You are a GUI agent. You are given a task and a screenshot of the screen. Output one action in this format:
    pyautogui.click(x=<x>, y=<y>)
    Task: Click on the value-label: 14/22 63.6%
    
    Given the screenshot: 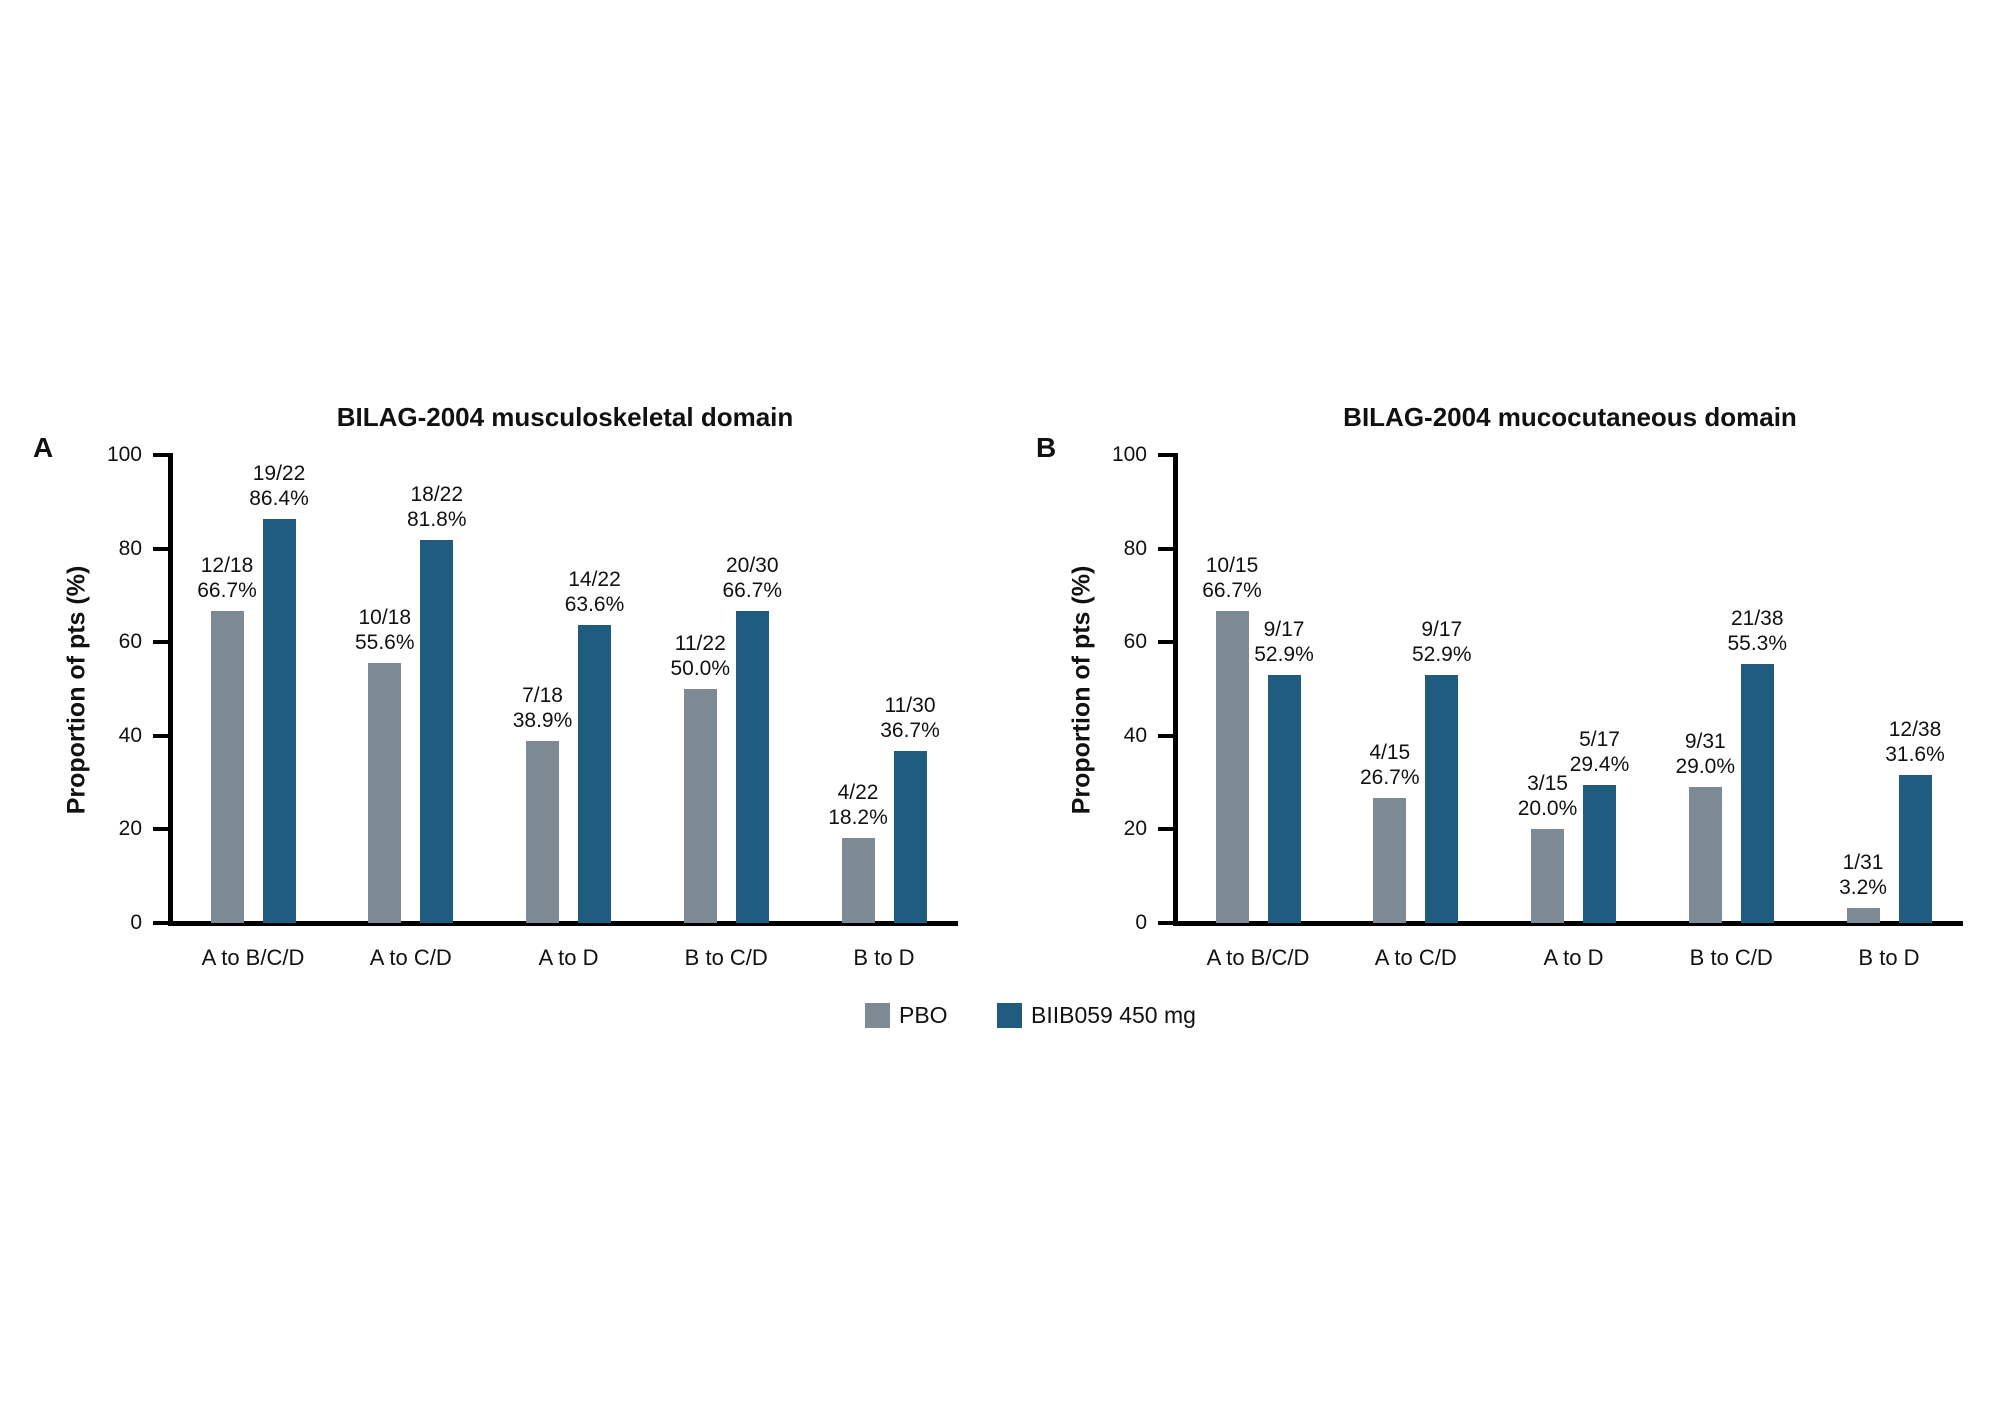 What is the action you would take?
    pyautogui.click(x=595, y=592)
    